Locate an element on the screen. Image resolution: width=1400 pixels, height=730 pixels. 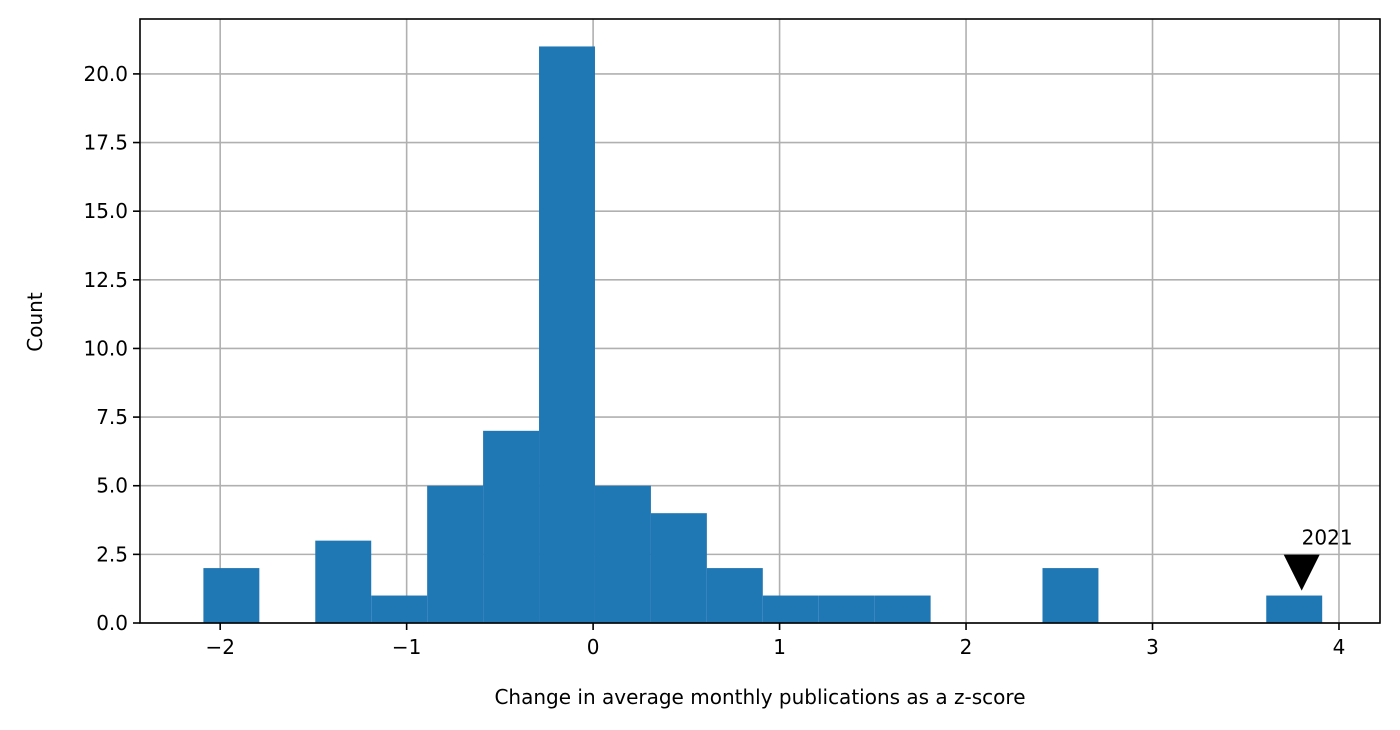
y-axis-label: Count is located at coordinates (35, 322).